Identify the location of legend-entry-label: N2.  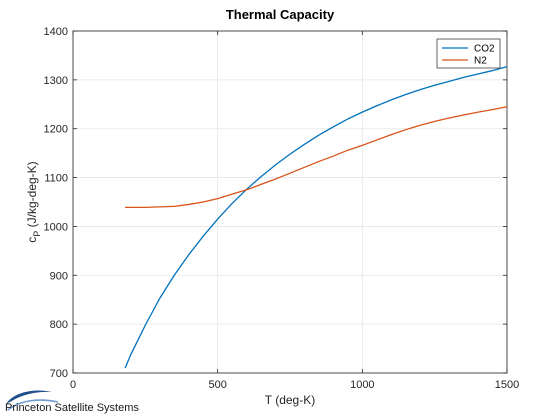
(480, 61).